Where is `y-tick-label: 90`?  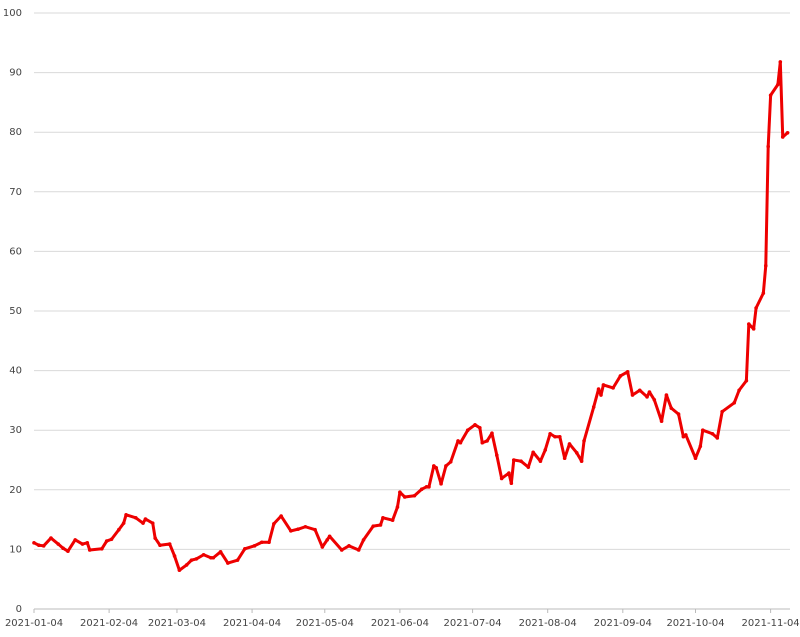
y-tick-label: 90 is located at coordinates (15, 73).